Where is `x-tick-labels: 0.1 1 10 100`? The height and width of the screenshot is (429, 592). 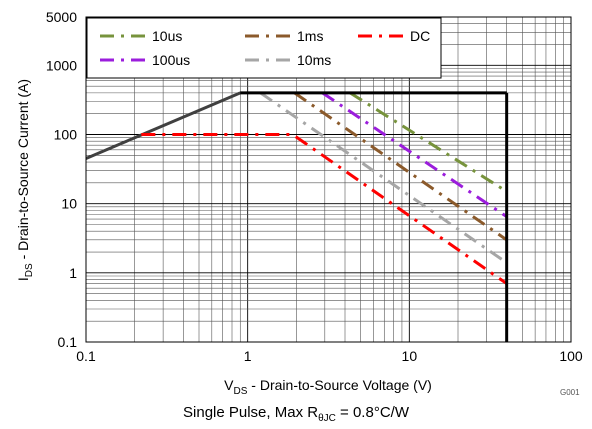 x-tick-labels: 0.1 1 10 100 is located at coordinates (329, 356).